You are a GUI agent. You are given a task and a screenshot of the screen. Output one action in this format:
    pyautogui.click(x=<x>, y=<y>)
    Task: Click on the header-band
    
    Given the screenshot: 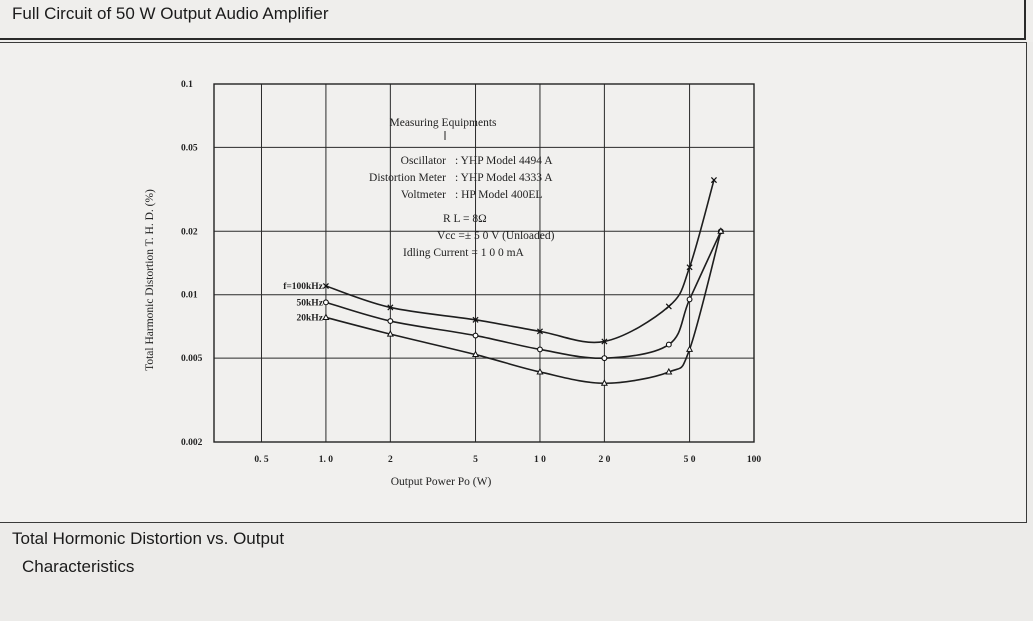 What is the action you would take?
    pyautogui.click(x=516, y=21)
    